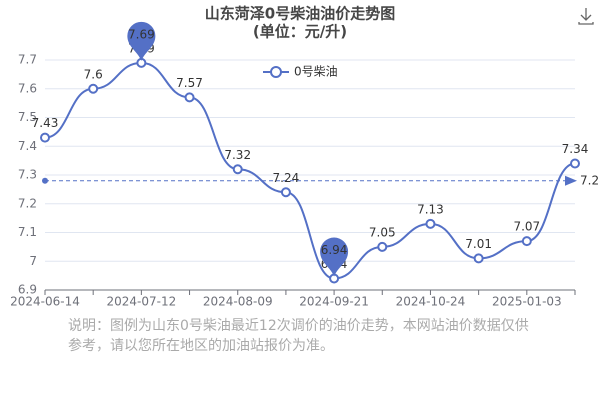  Describe the element at coordinates (334, 302) in the screenshot. I see `x-tick-label: 2024-09-21` at that location.